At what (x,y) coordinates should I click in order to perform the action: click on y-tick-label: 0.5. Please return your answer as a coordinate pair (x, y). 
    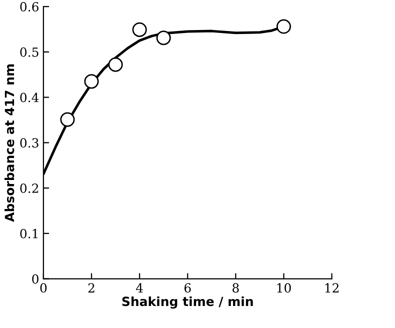
    Looking at the image, I should click on (29, 52).